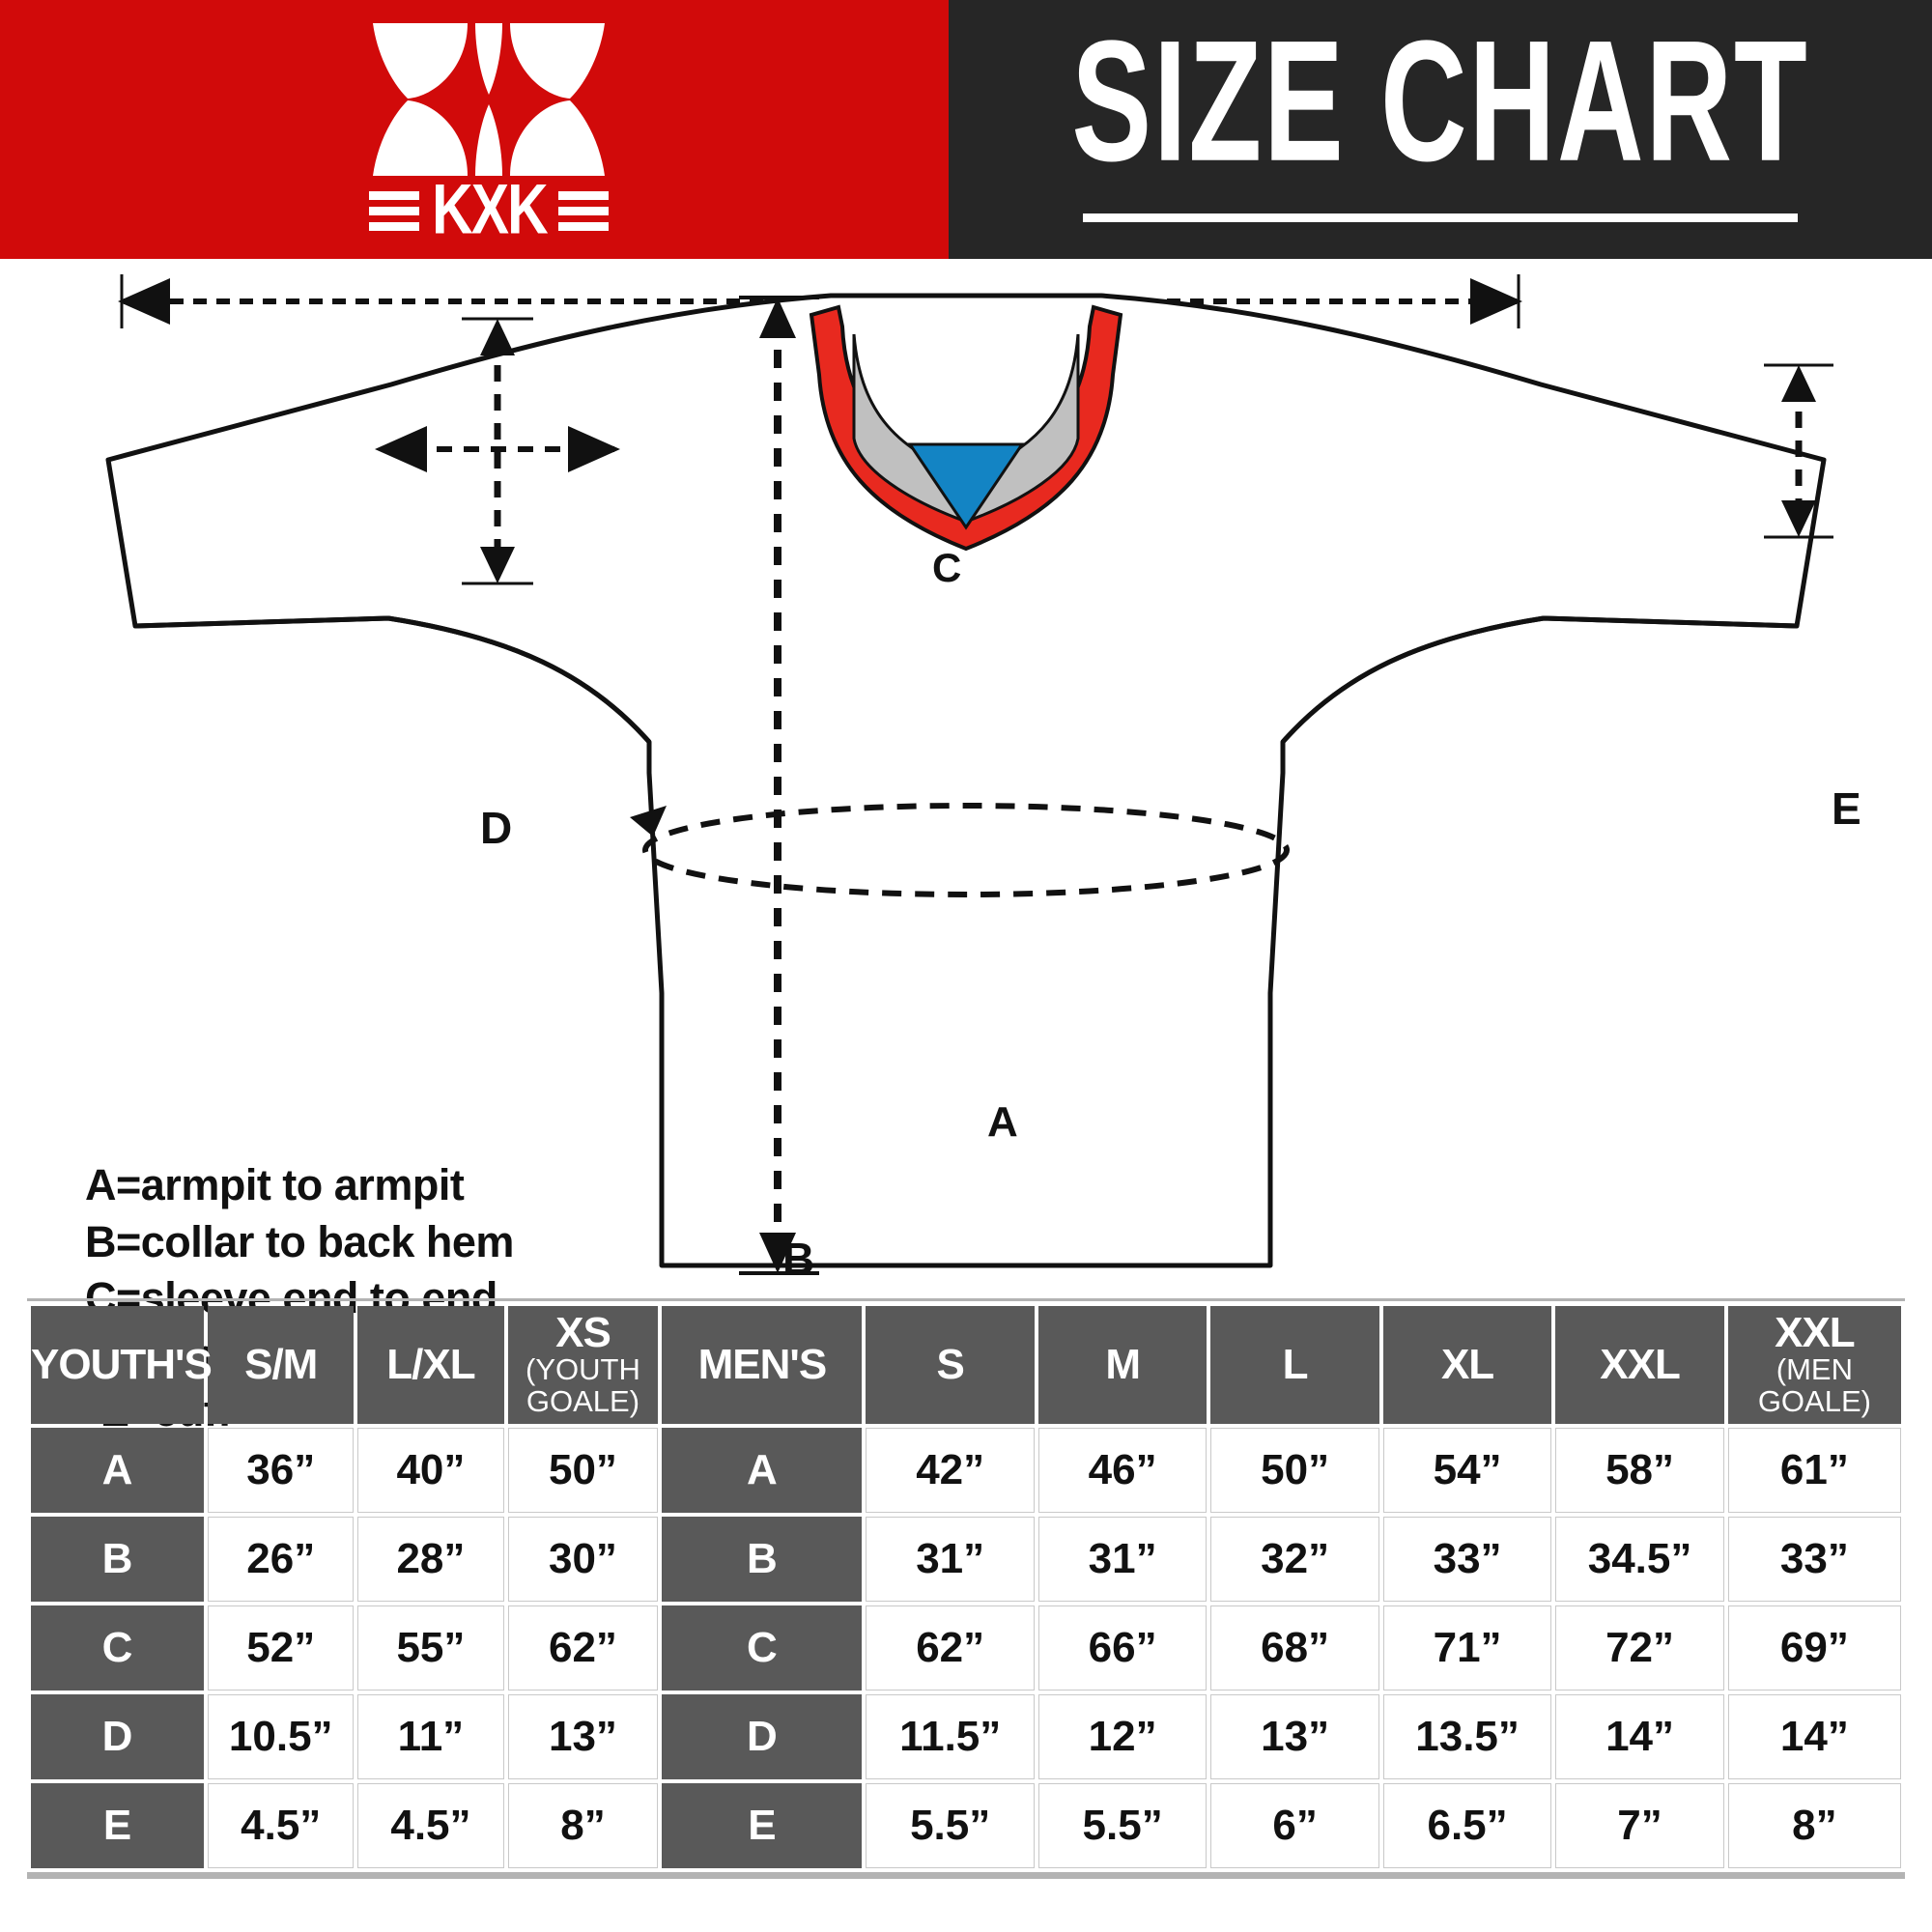 Image resolution: width=1932 pixels, height=1932 pixels. I want to click on cell-men-xxl-a: 58”, so click(1639, 1470).